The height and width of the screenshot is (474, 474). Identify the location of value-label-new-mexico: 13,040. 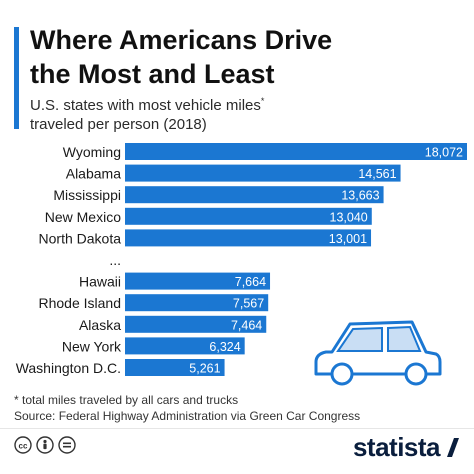
(349, 217).